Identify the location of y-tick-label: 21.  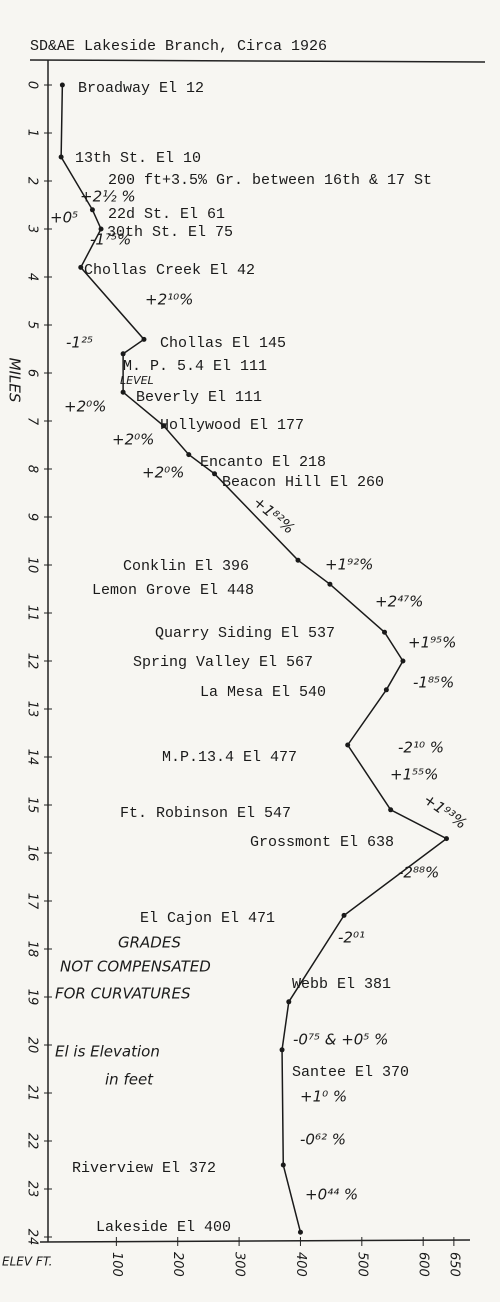
(32, 1093).